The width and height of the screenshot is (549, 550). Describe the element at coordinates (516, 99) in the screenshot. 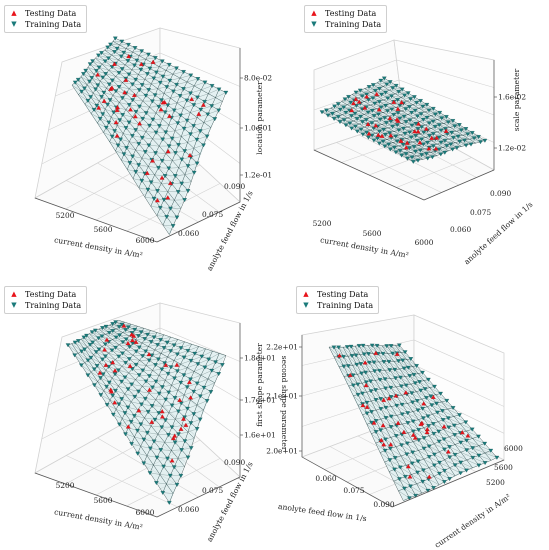

I see `z-axis-label: scale parameter` at that location.